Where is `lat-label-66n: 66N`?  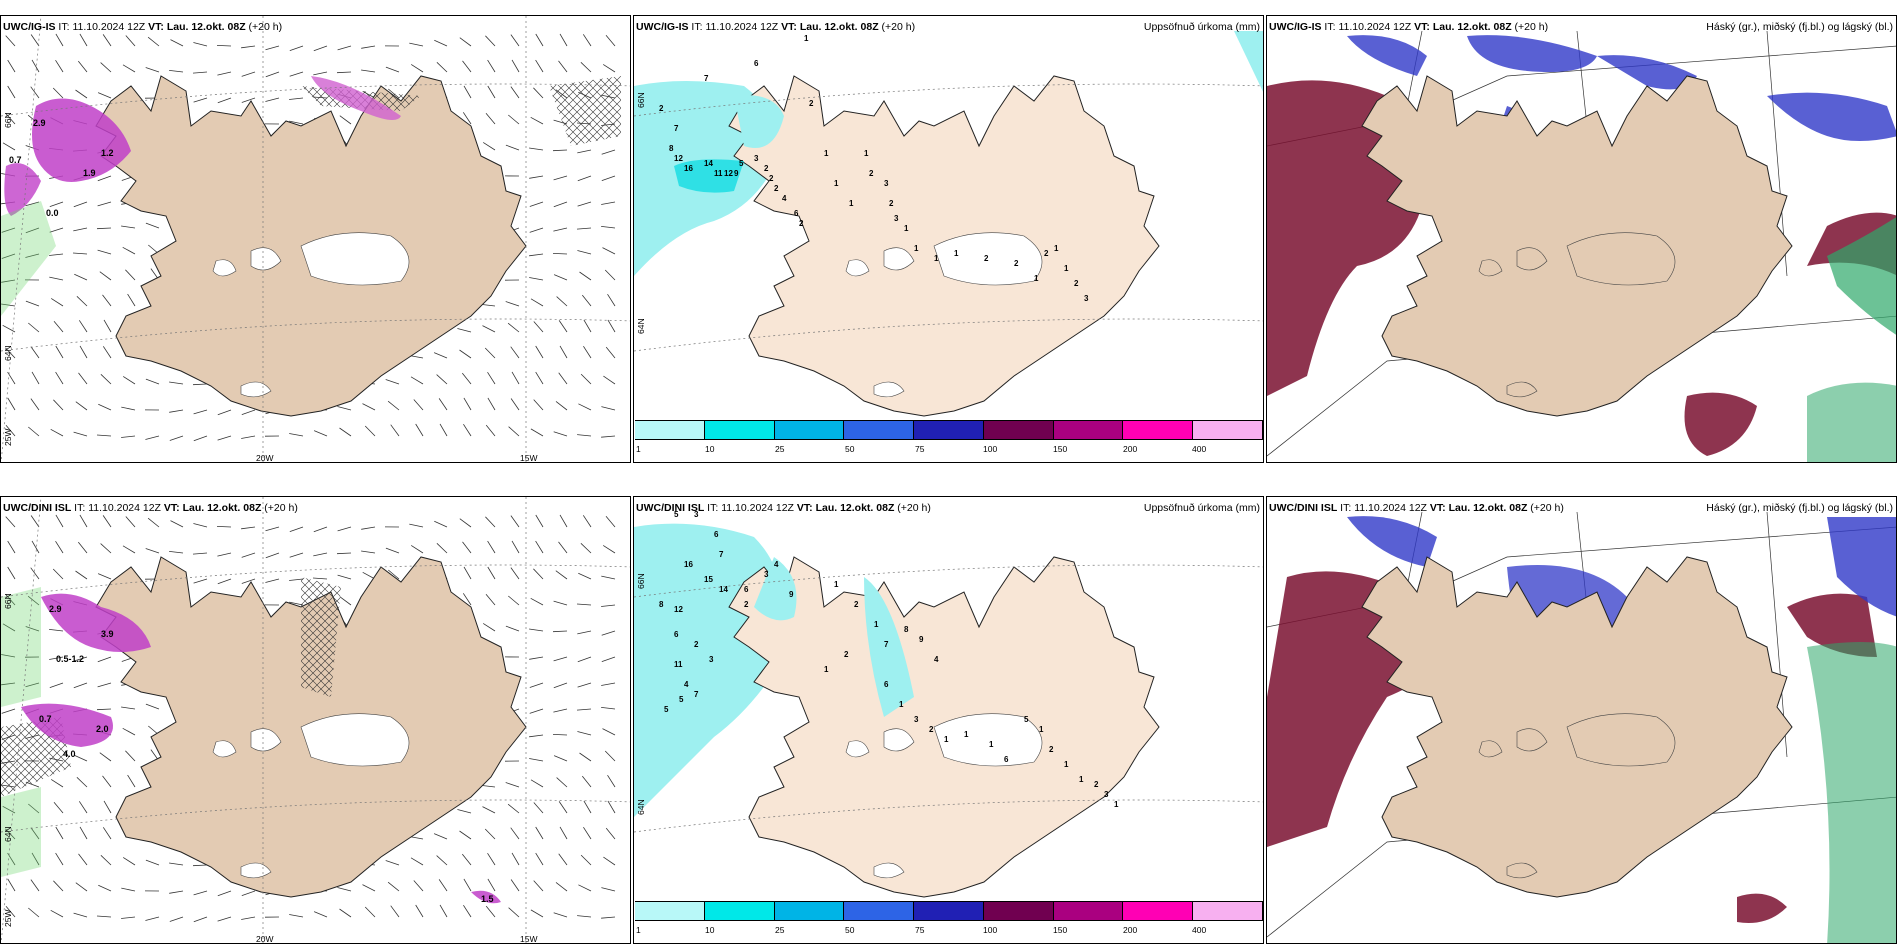 lat-label-66n: 66N is located at coordinates (8, 601).